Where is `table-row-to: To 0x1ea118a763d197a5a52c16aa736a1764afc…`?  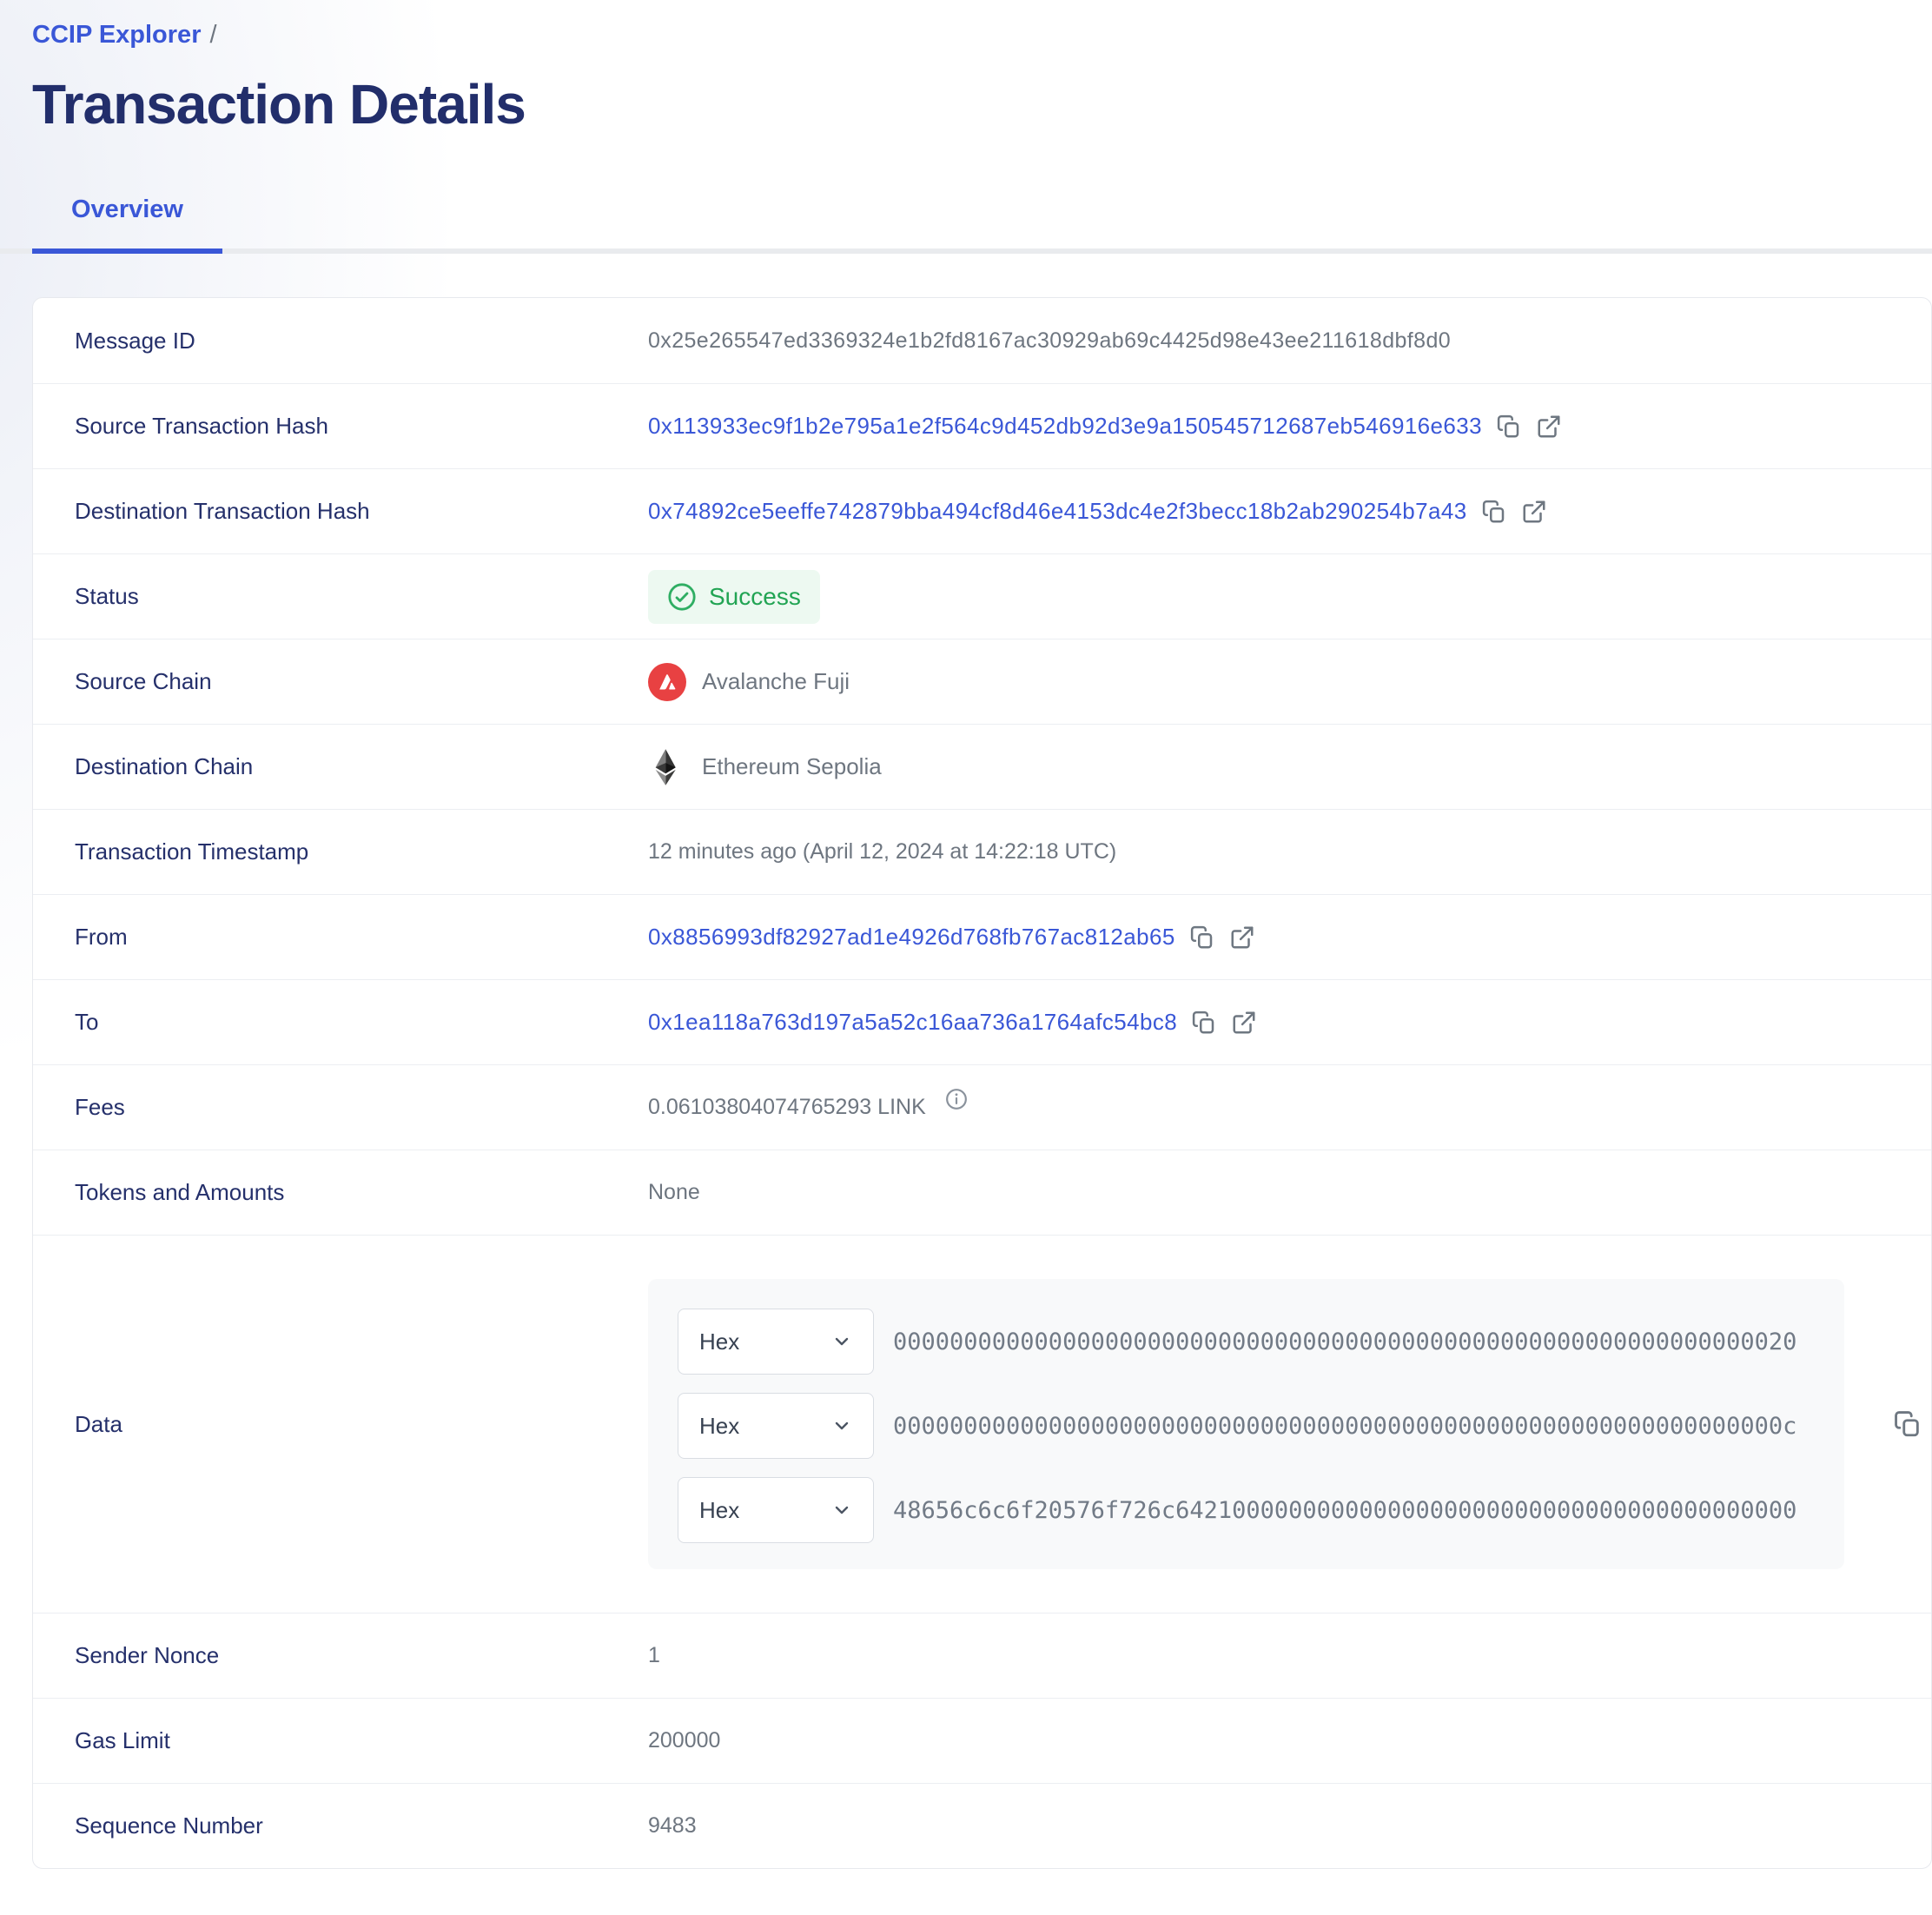
table-row-to: To 0x1ea118a763d197a5a52c16aa736a1764afc… is located at coordinates (982, 1021).